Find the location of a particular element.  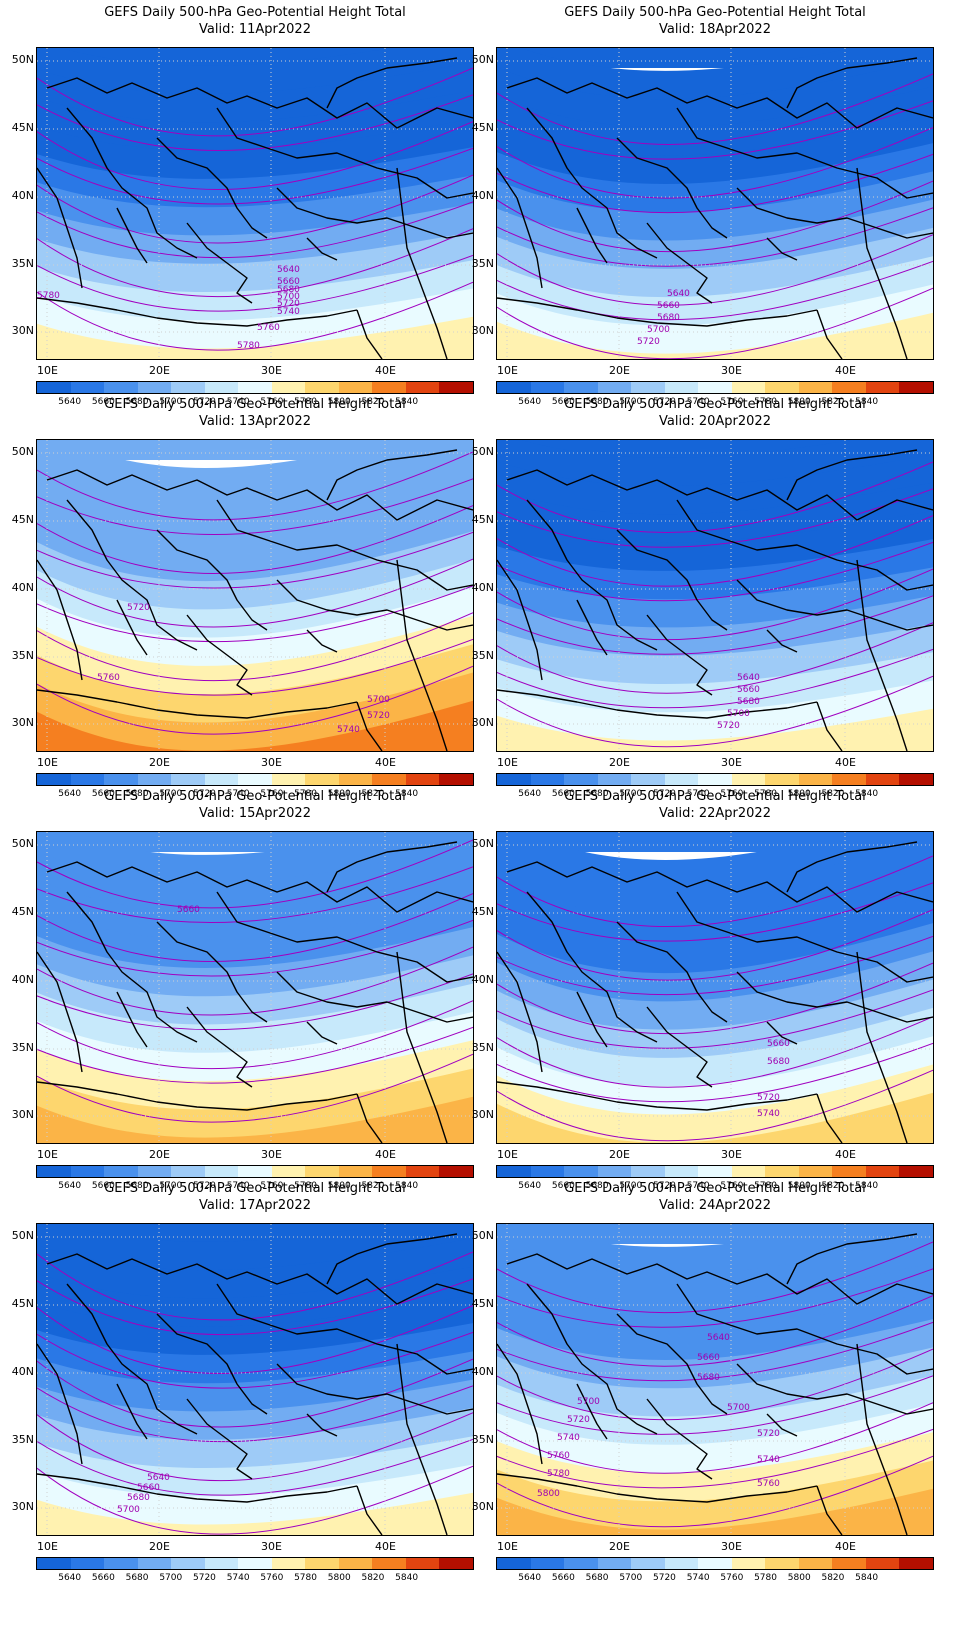

latitude-tick-label: 50N is located at coordinates (482, 843).